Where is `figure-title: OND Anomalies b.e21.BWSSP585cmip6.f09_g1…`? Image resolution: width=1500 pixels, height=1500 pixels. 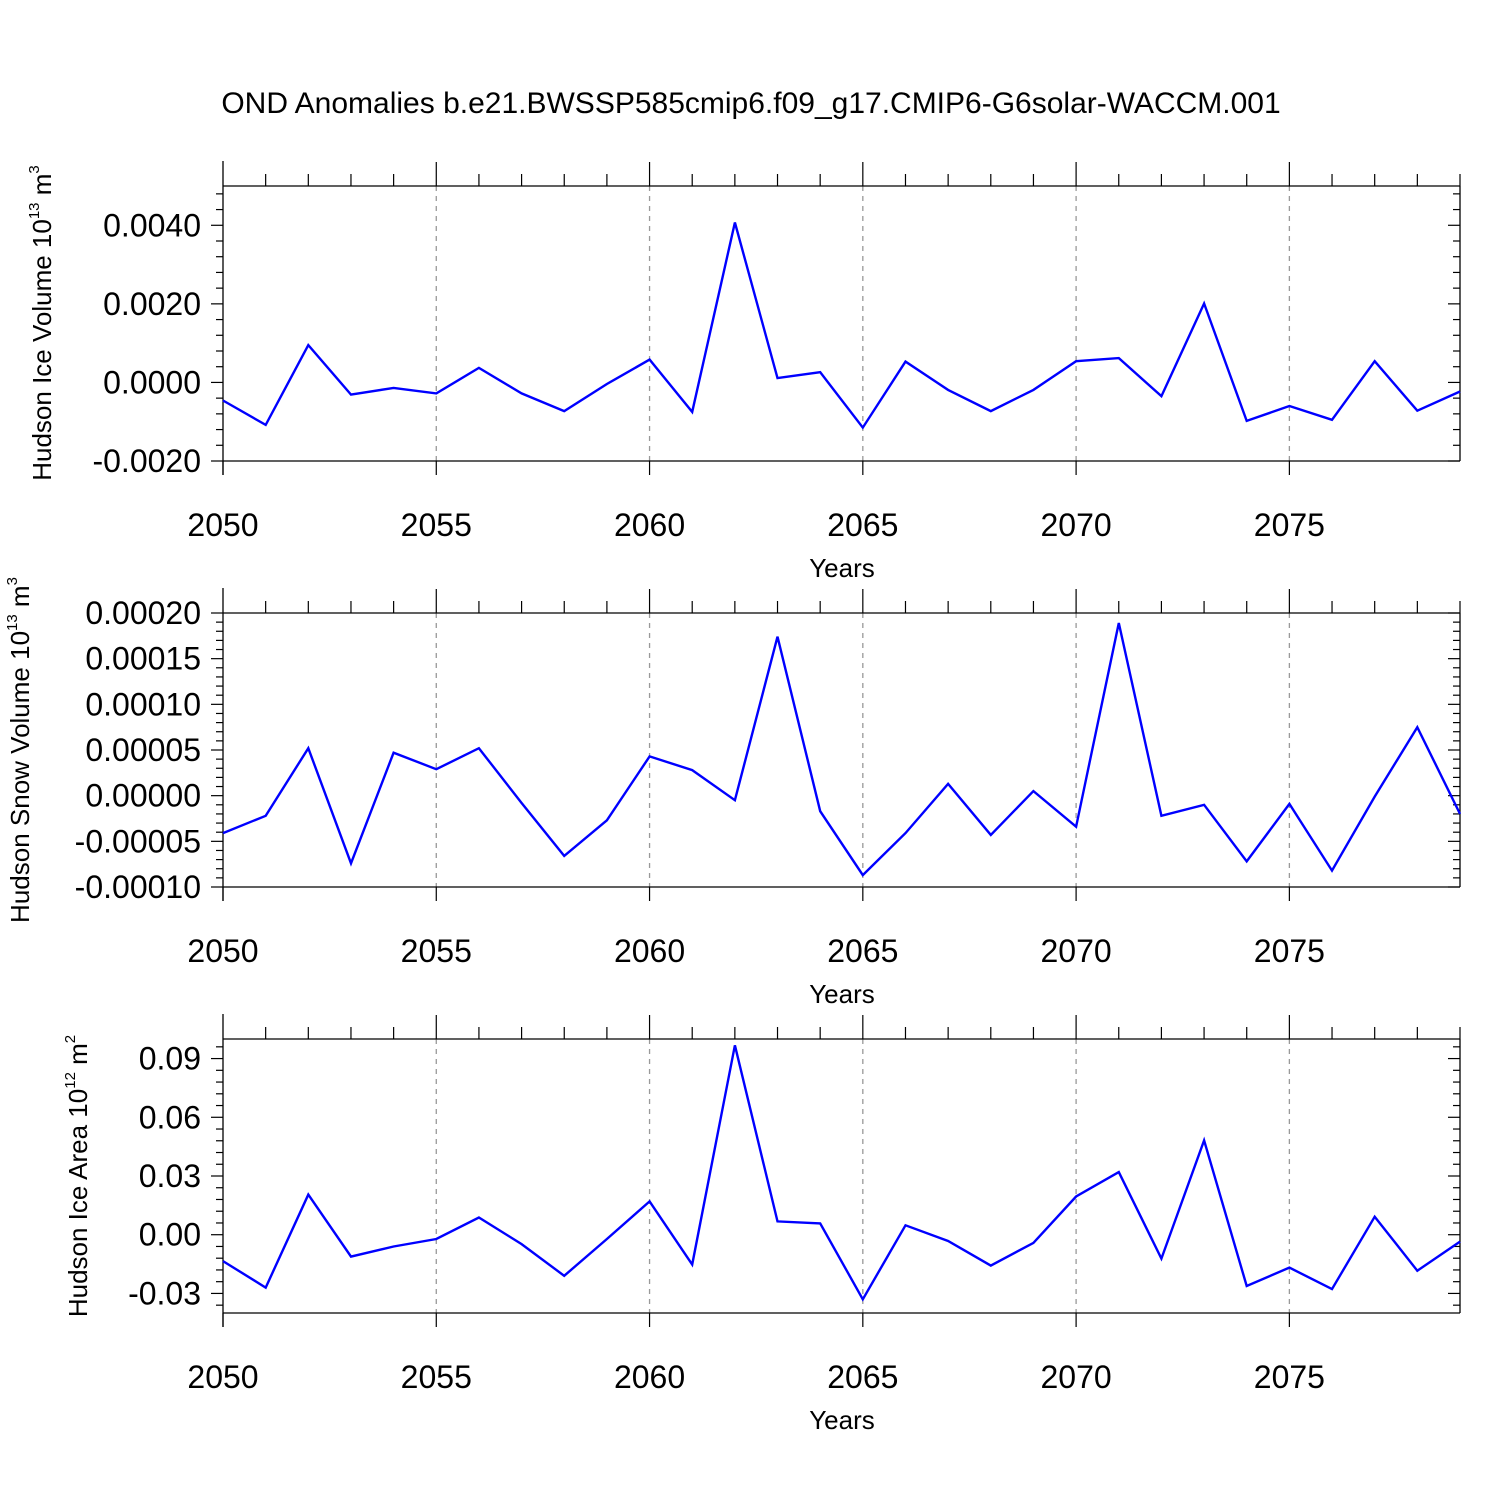 figure-title: OND Anomalies b.e21.BWSSP585cmip6.f09_g1… is located at coordinates (750, 103).